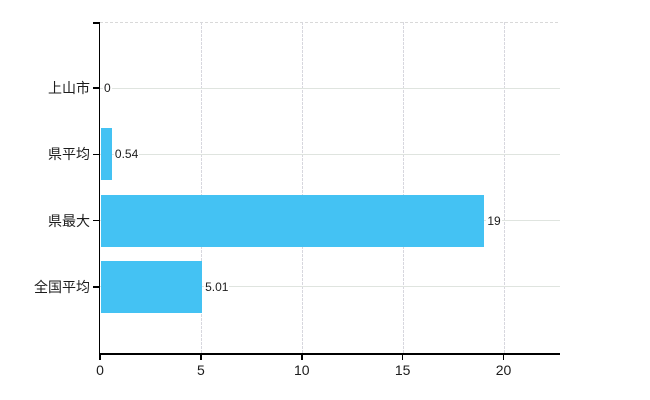 The height and width of the screenshot is (400, 650). Describe the element at coordinates (402, 370) in the screenshot. I see `x-tick-label: 15` at that location.